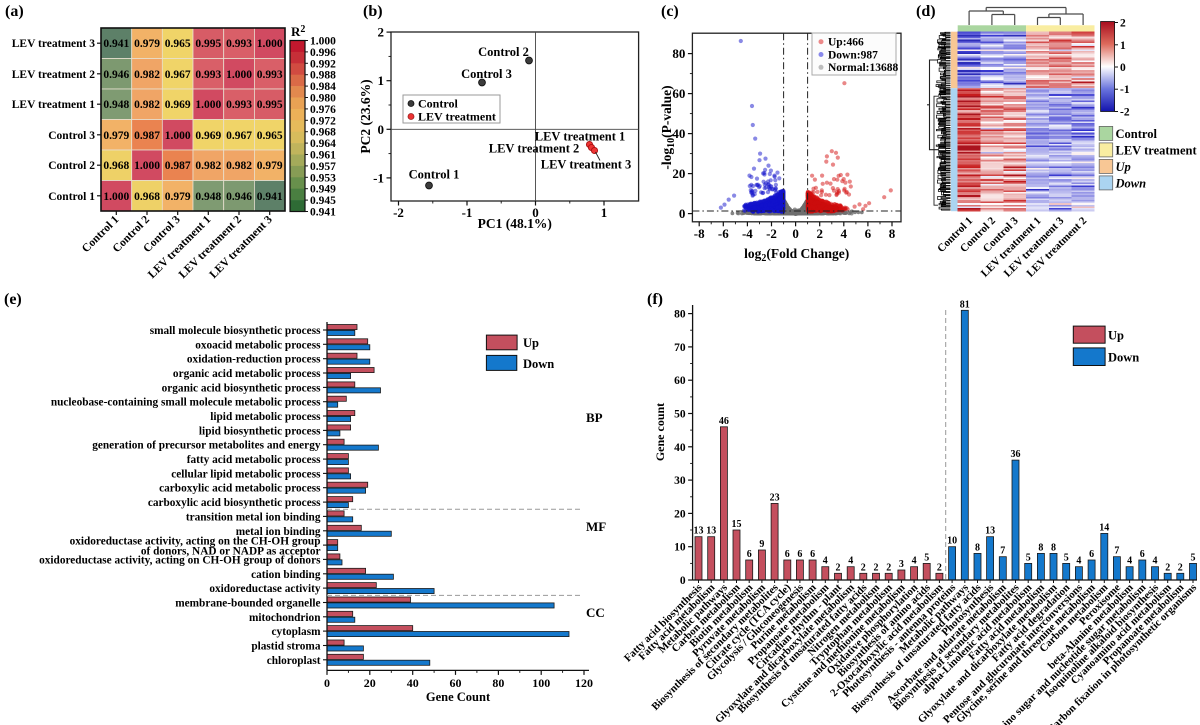  I want to click on svg-text: 0.984, so click(323, 87).